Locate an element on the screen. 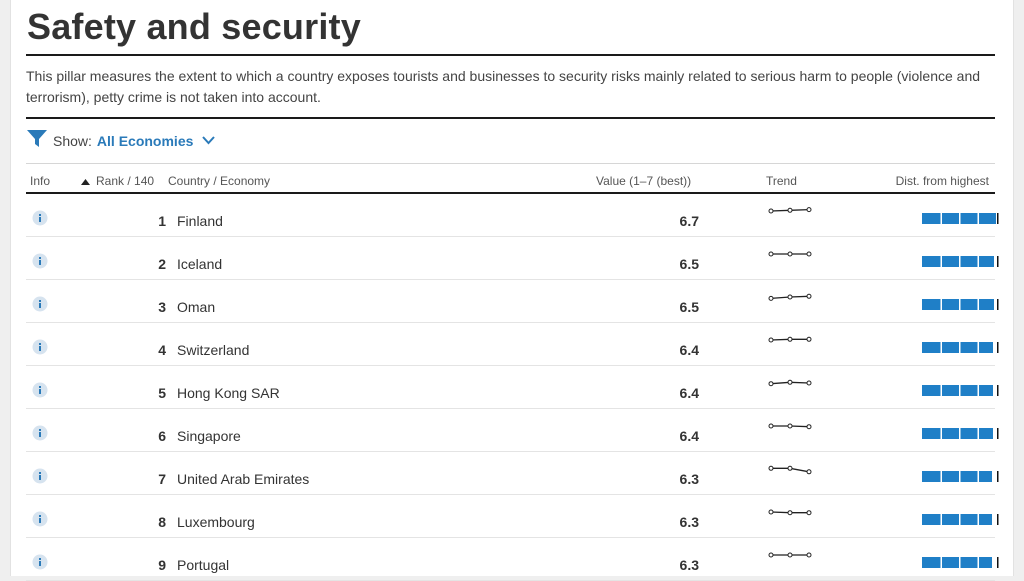 The height and width of the screenshot is (581, 1024). description-divider is located at coordinates (510, 118).